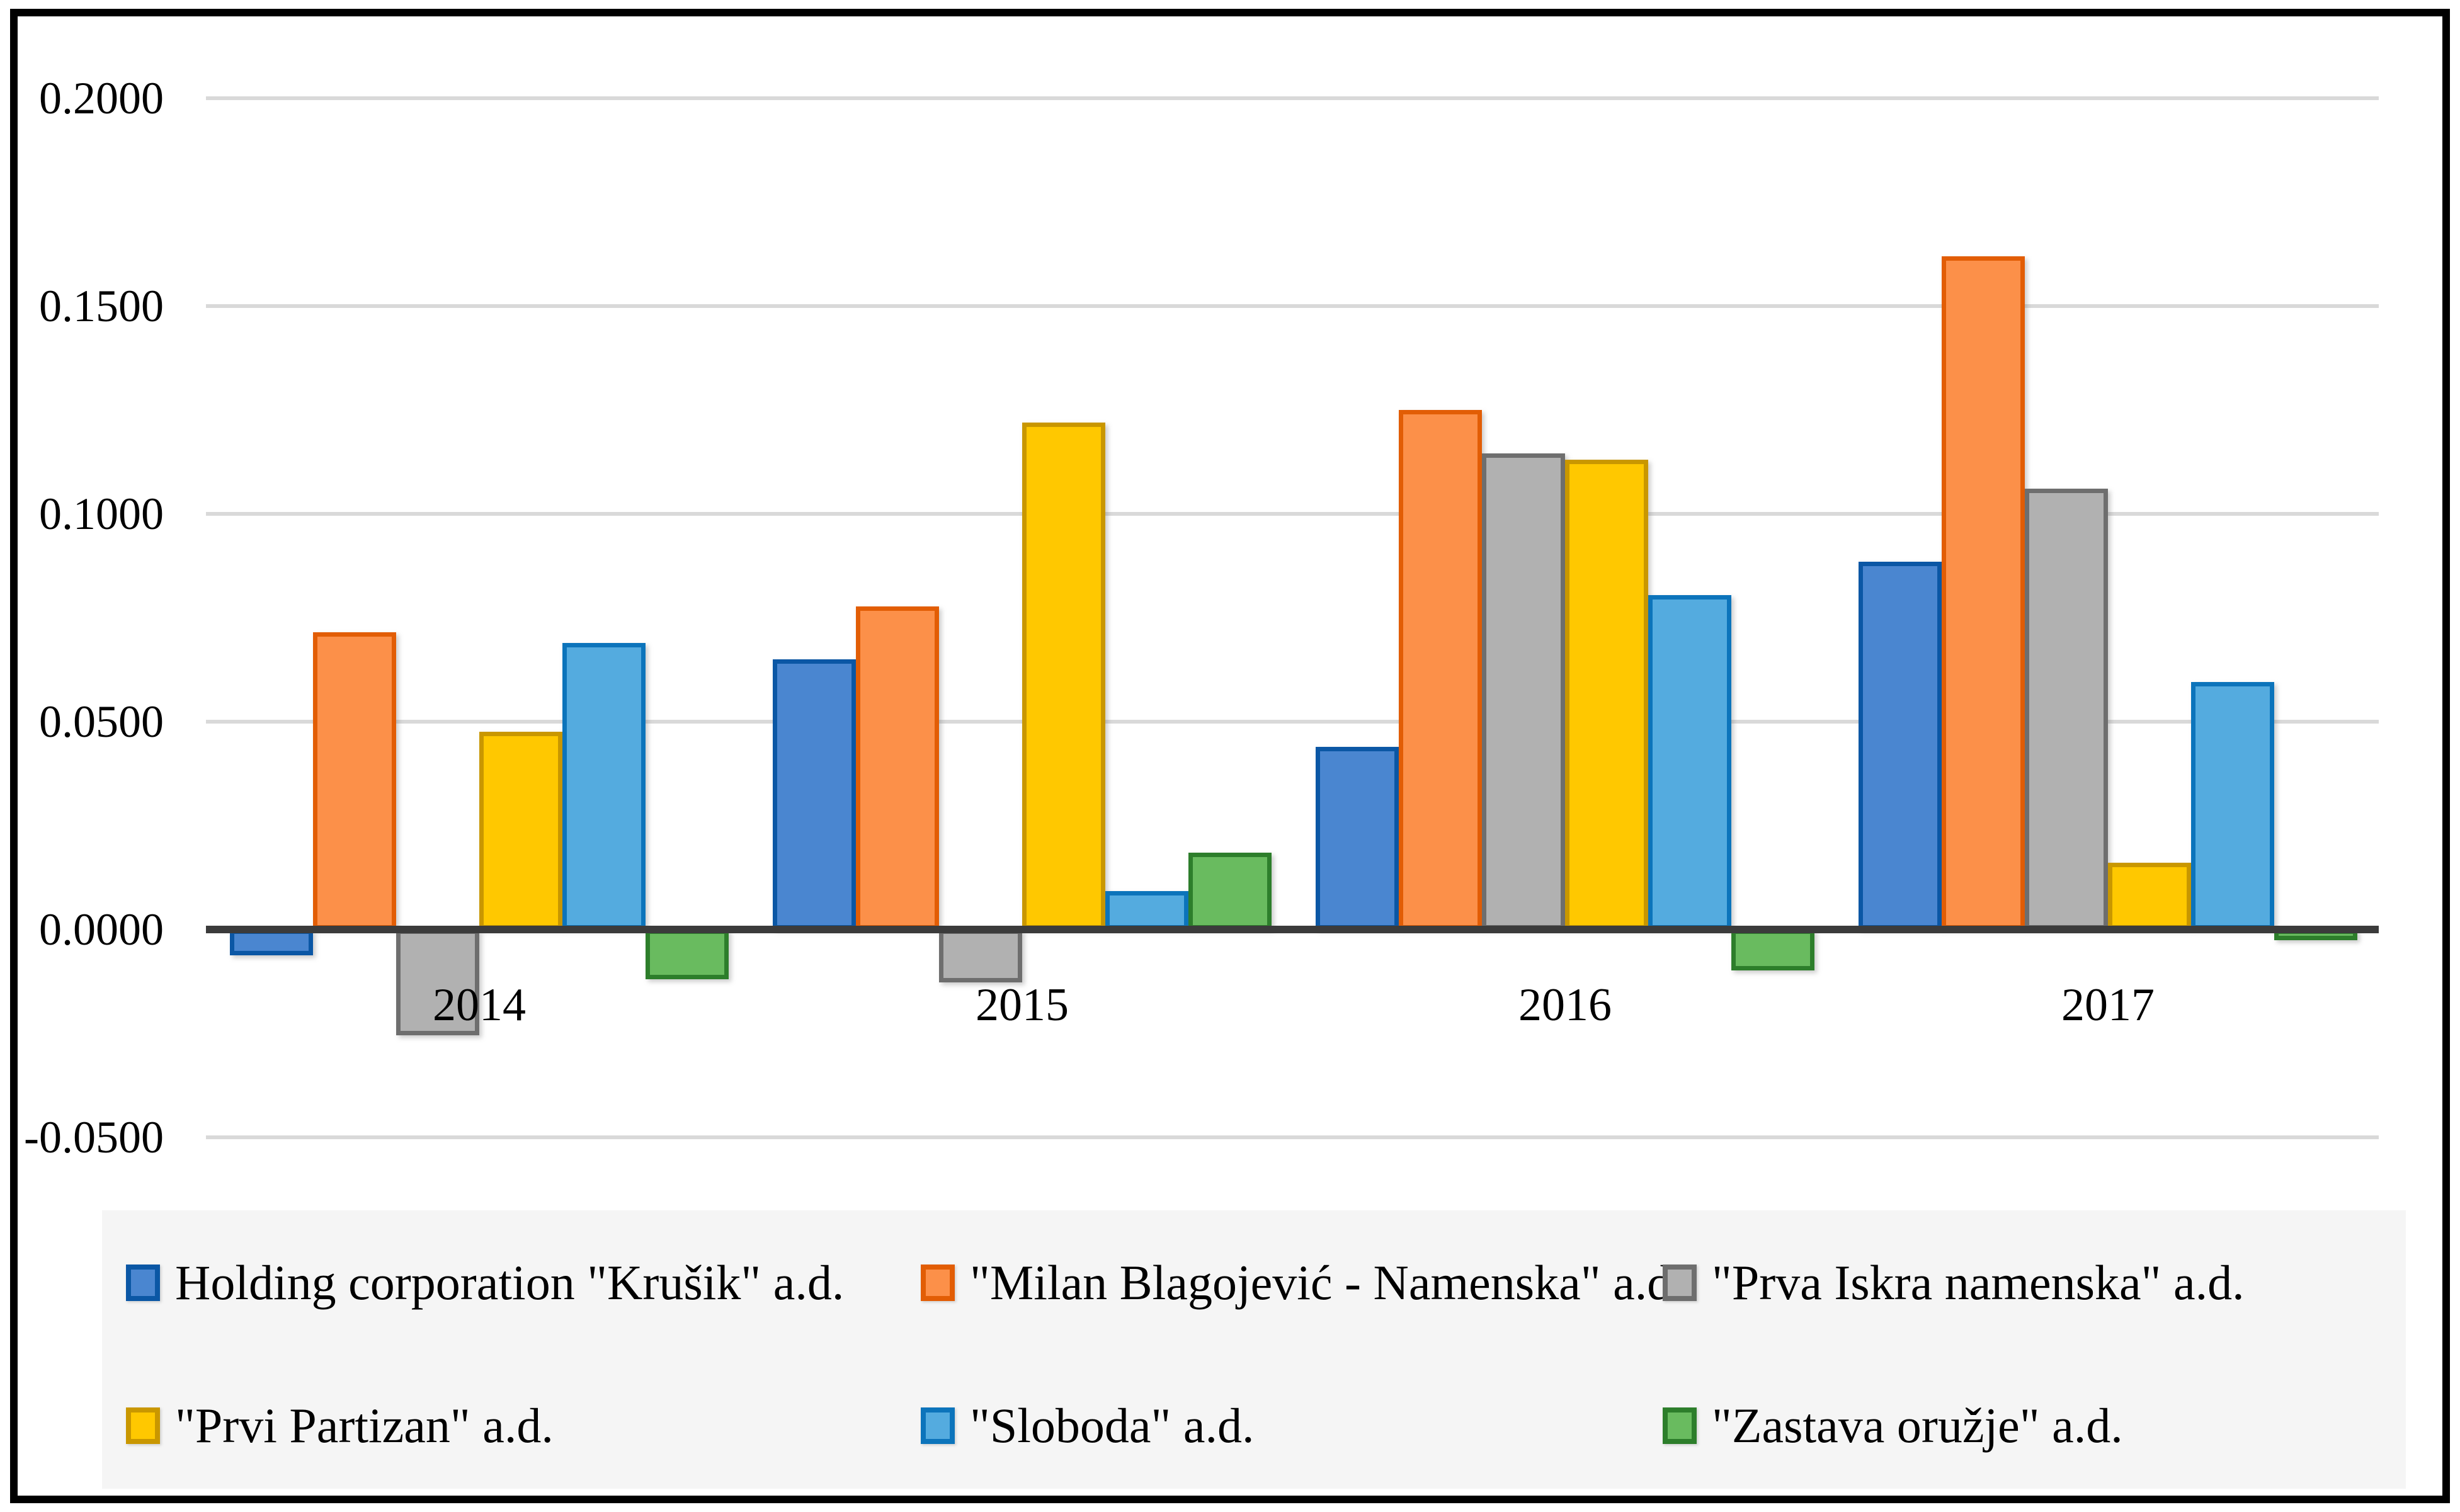  I want to click on gridline-0.1500, so click(1292, 306).